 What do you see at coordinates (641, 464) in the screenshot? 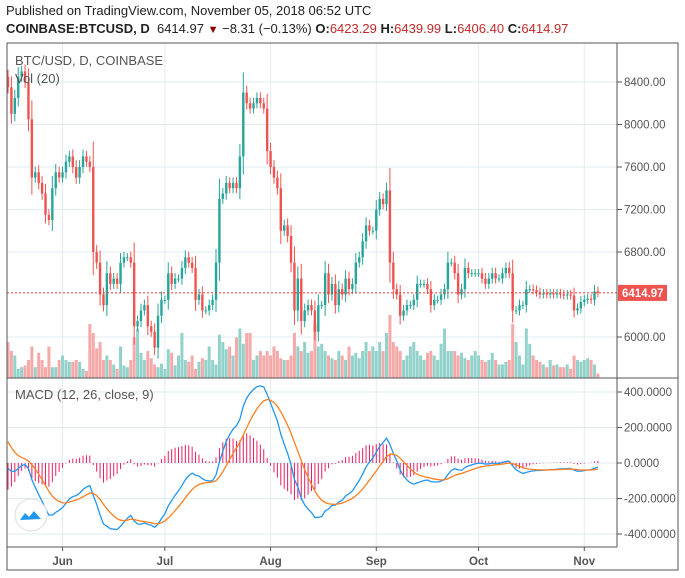
I see `macd-tick-label: 0.0000` at bounding box center [641, 464].